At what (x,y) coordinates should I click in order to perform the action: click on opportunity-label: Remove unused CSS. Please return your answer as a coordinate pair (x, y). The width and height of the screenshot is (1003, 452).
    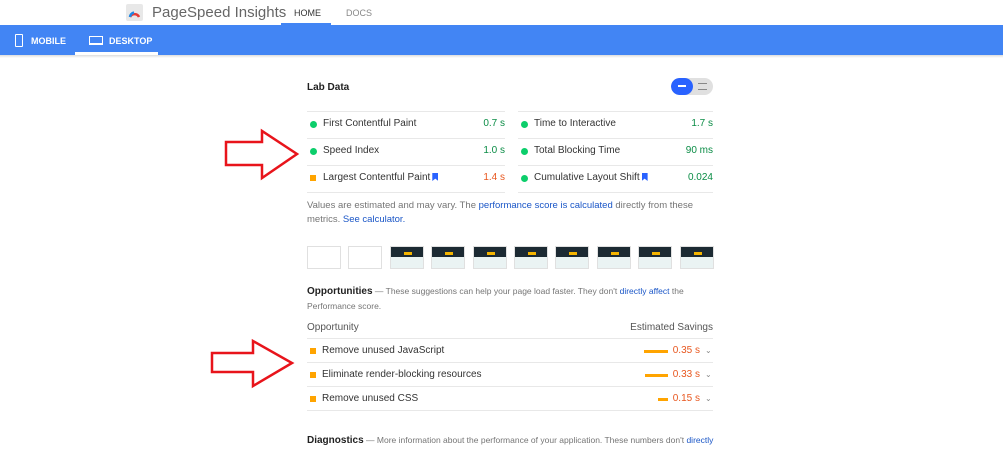
    Looking at the image, I should click on (370, 398).